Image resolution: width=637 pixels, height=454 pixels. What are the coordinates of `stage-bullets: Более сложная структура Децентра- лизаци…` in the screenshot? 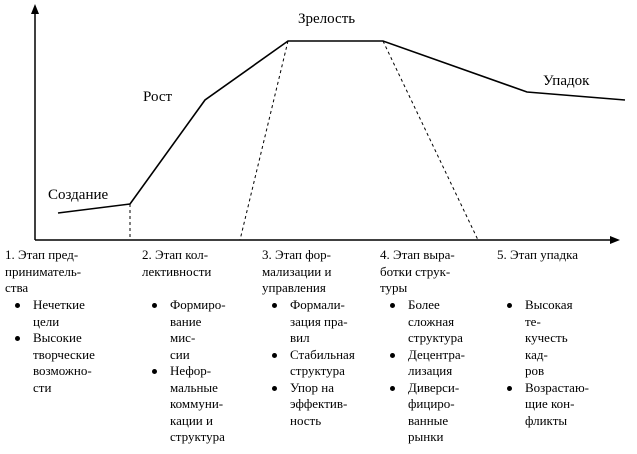 It's located at (422, 371).